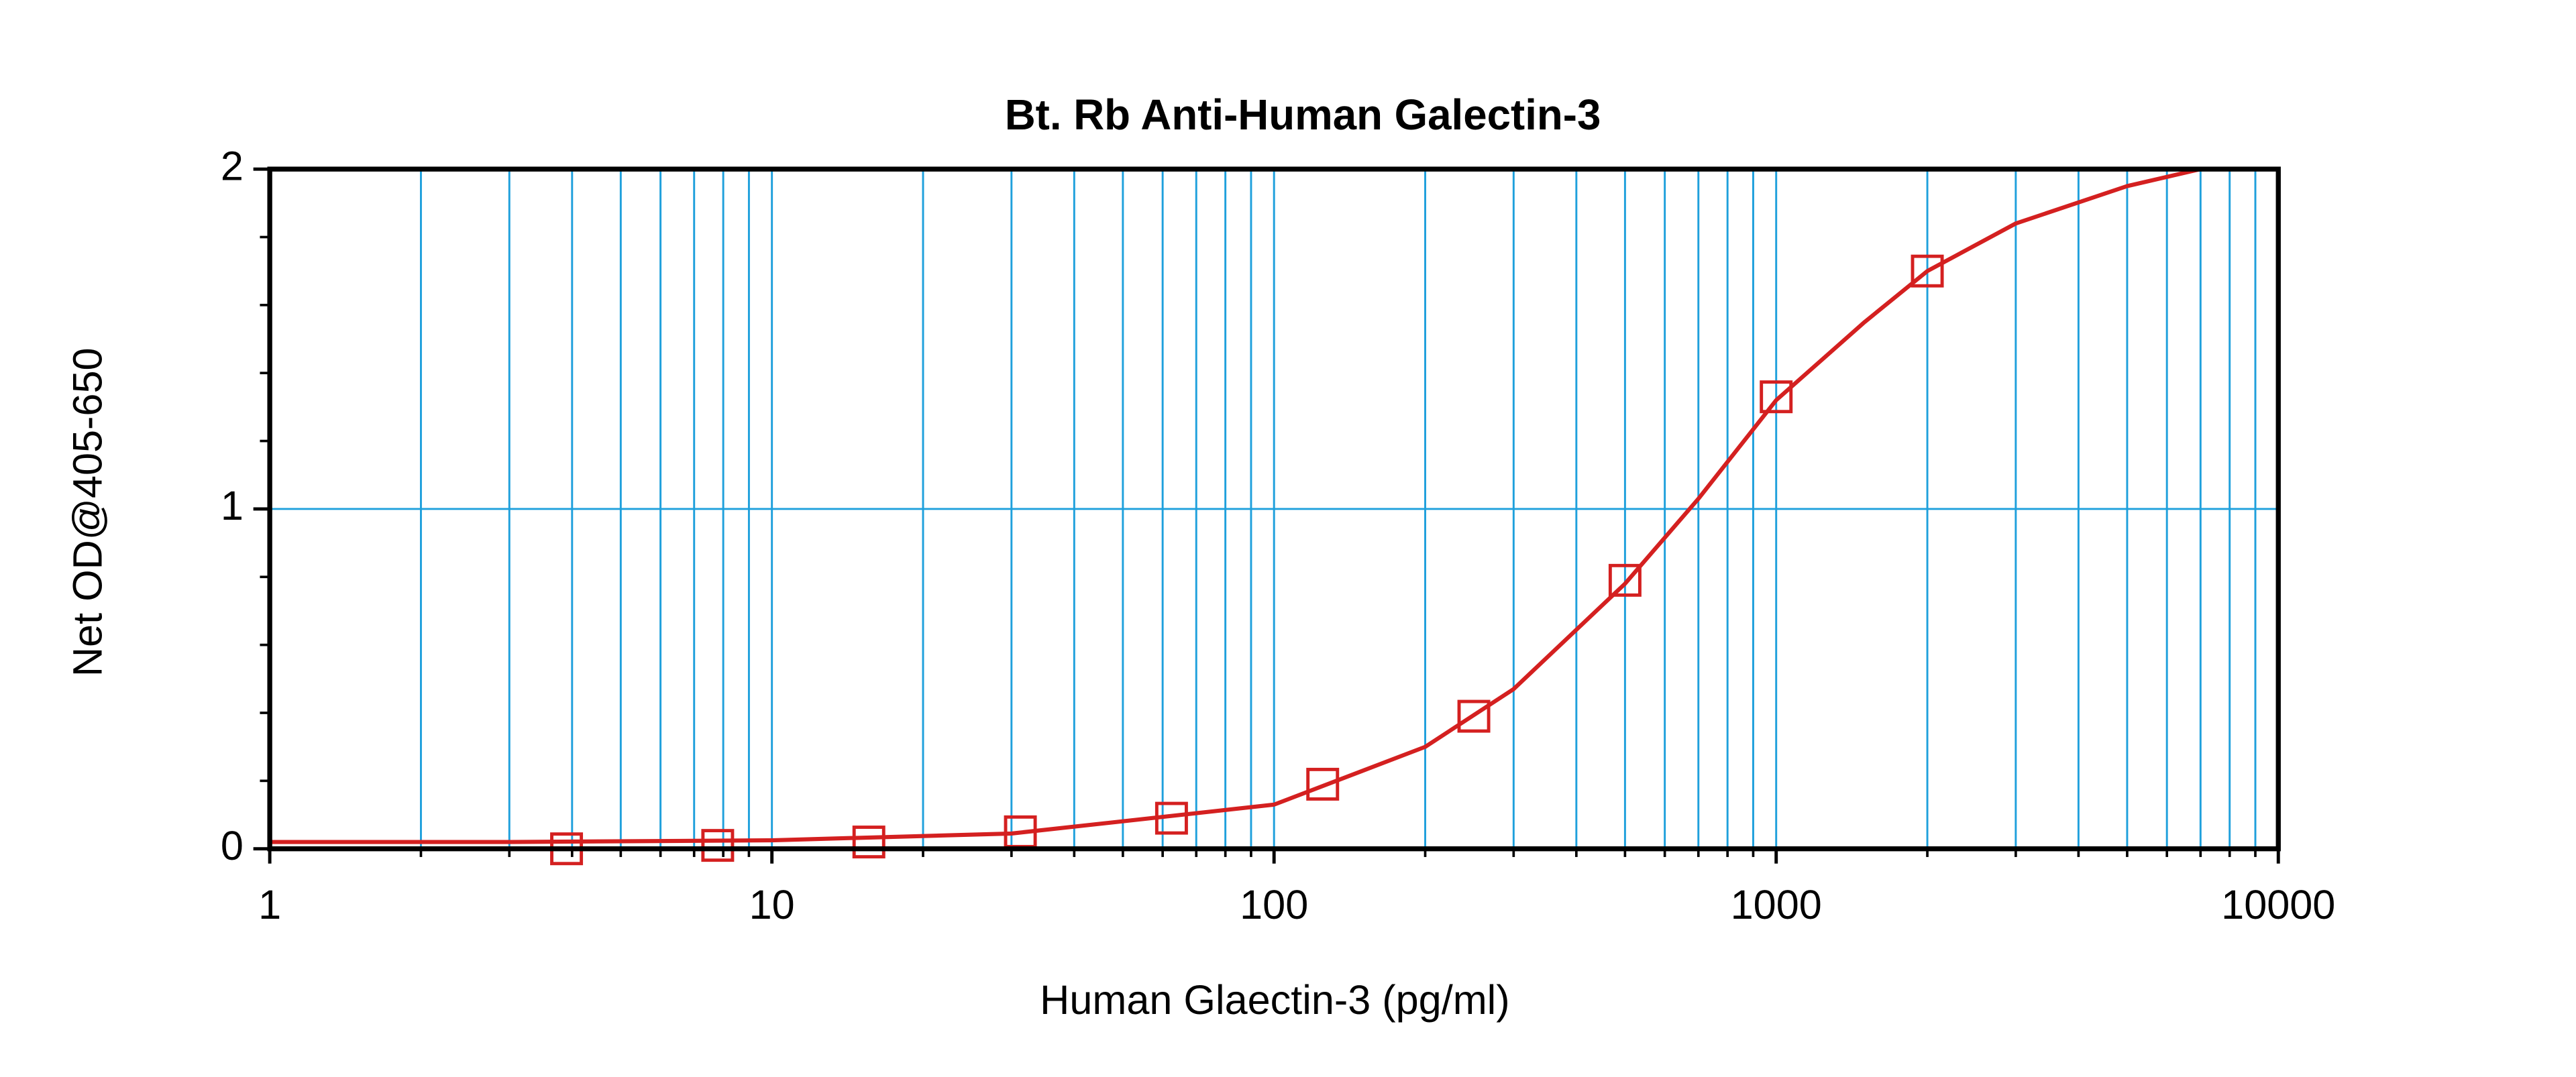 The width and height of the screenshot is (2576, 1077). I want to click on y-tick-label: 1, so click(232, 506).